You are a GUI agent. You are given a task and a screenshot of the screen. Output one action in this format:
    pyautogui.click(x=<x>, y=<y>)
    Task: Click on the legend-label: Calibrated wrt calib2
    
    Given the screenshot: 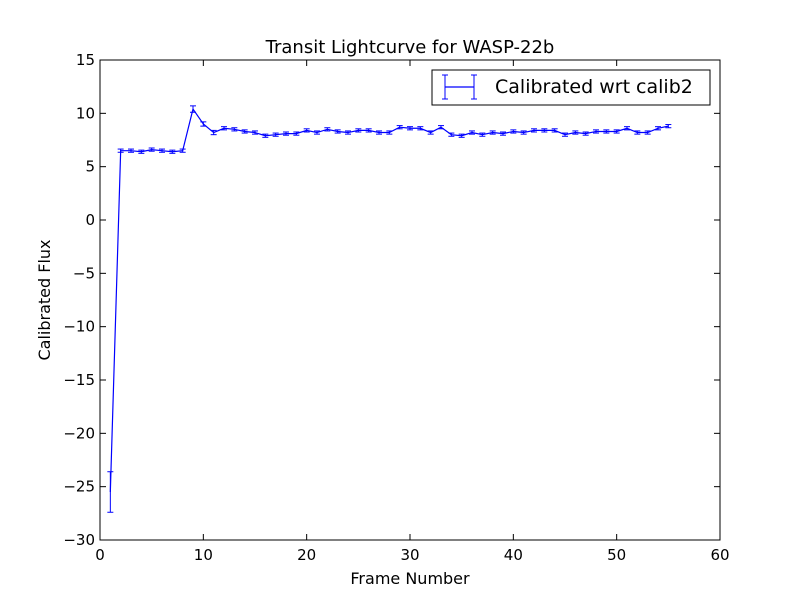 What is the action you would take?
    pyautogui.click(x=594, y=87)
    